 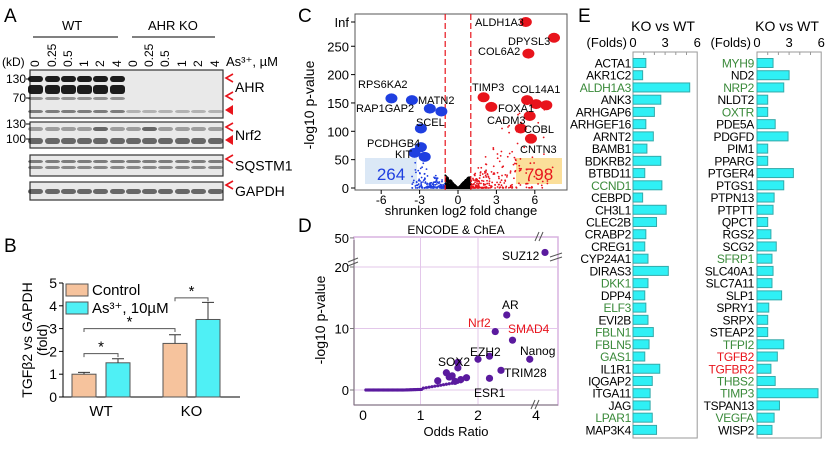 I want to click on lane-label: 0, so click(x=35, y=63).